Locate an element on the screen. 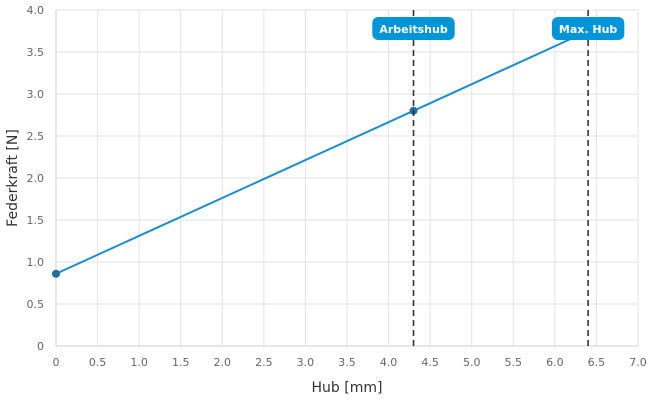 The width and height of the screenshot is (650, 400). y-tick-label: 0.5 is located at coordinates (36, 304).